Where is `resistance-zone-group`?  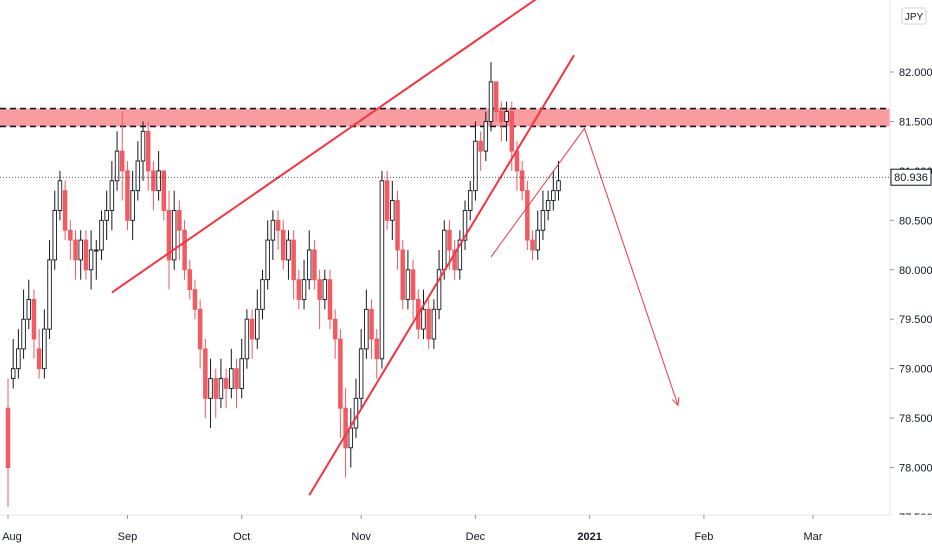 resistance-zone-group is located at coordinates (445, 117).